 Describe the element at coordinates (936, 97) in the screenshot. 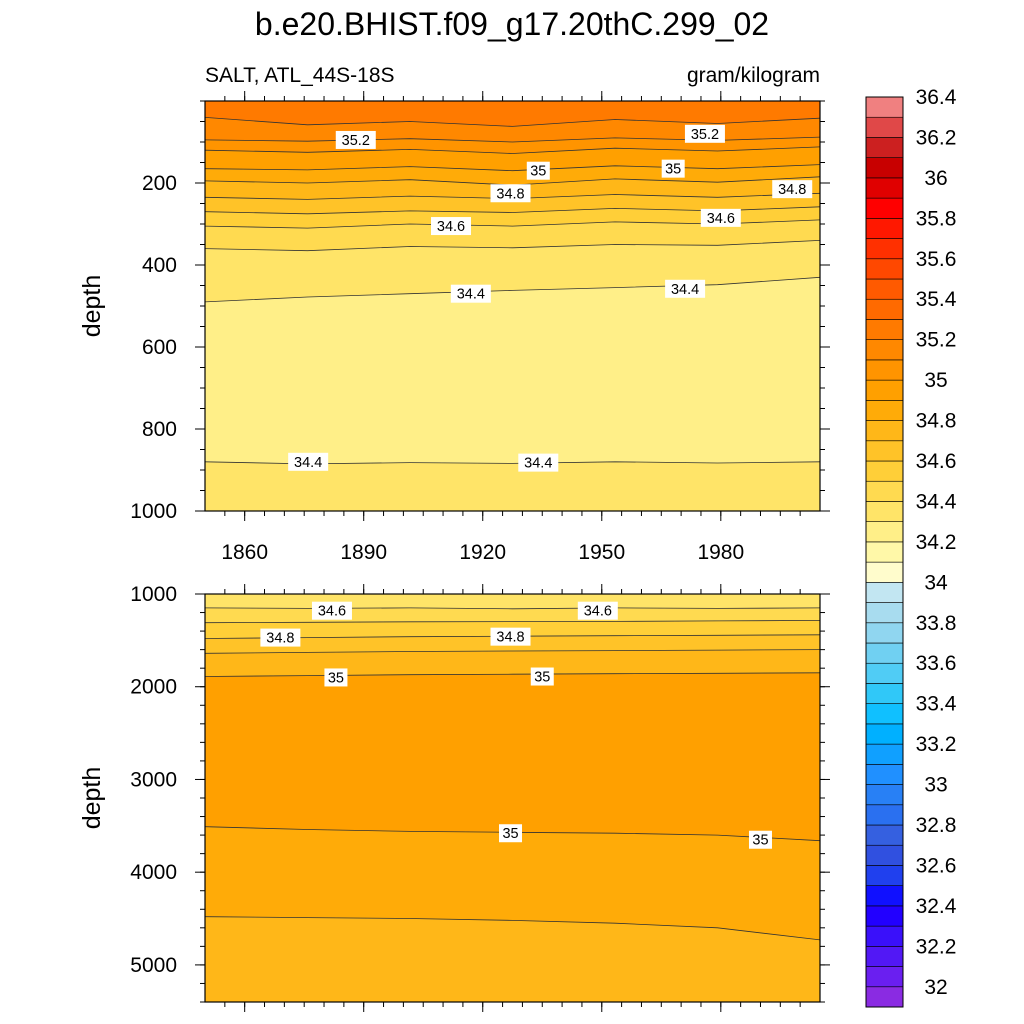

I see `colorbar-label: 36.4` at that location.